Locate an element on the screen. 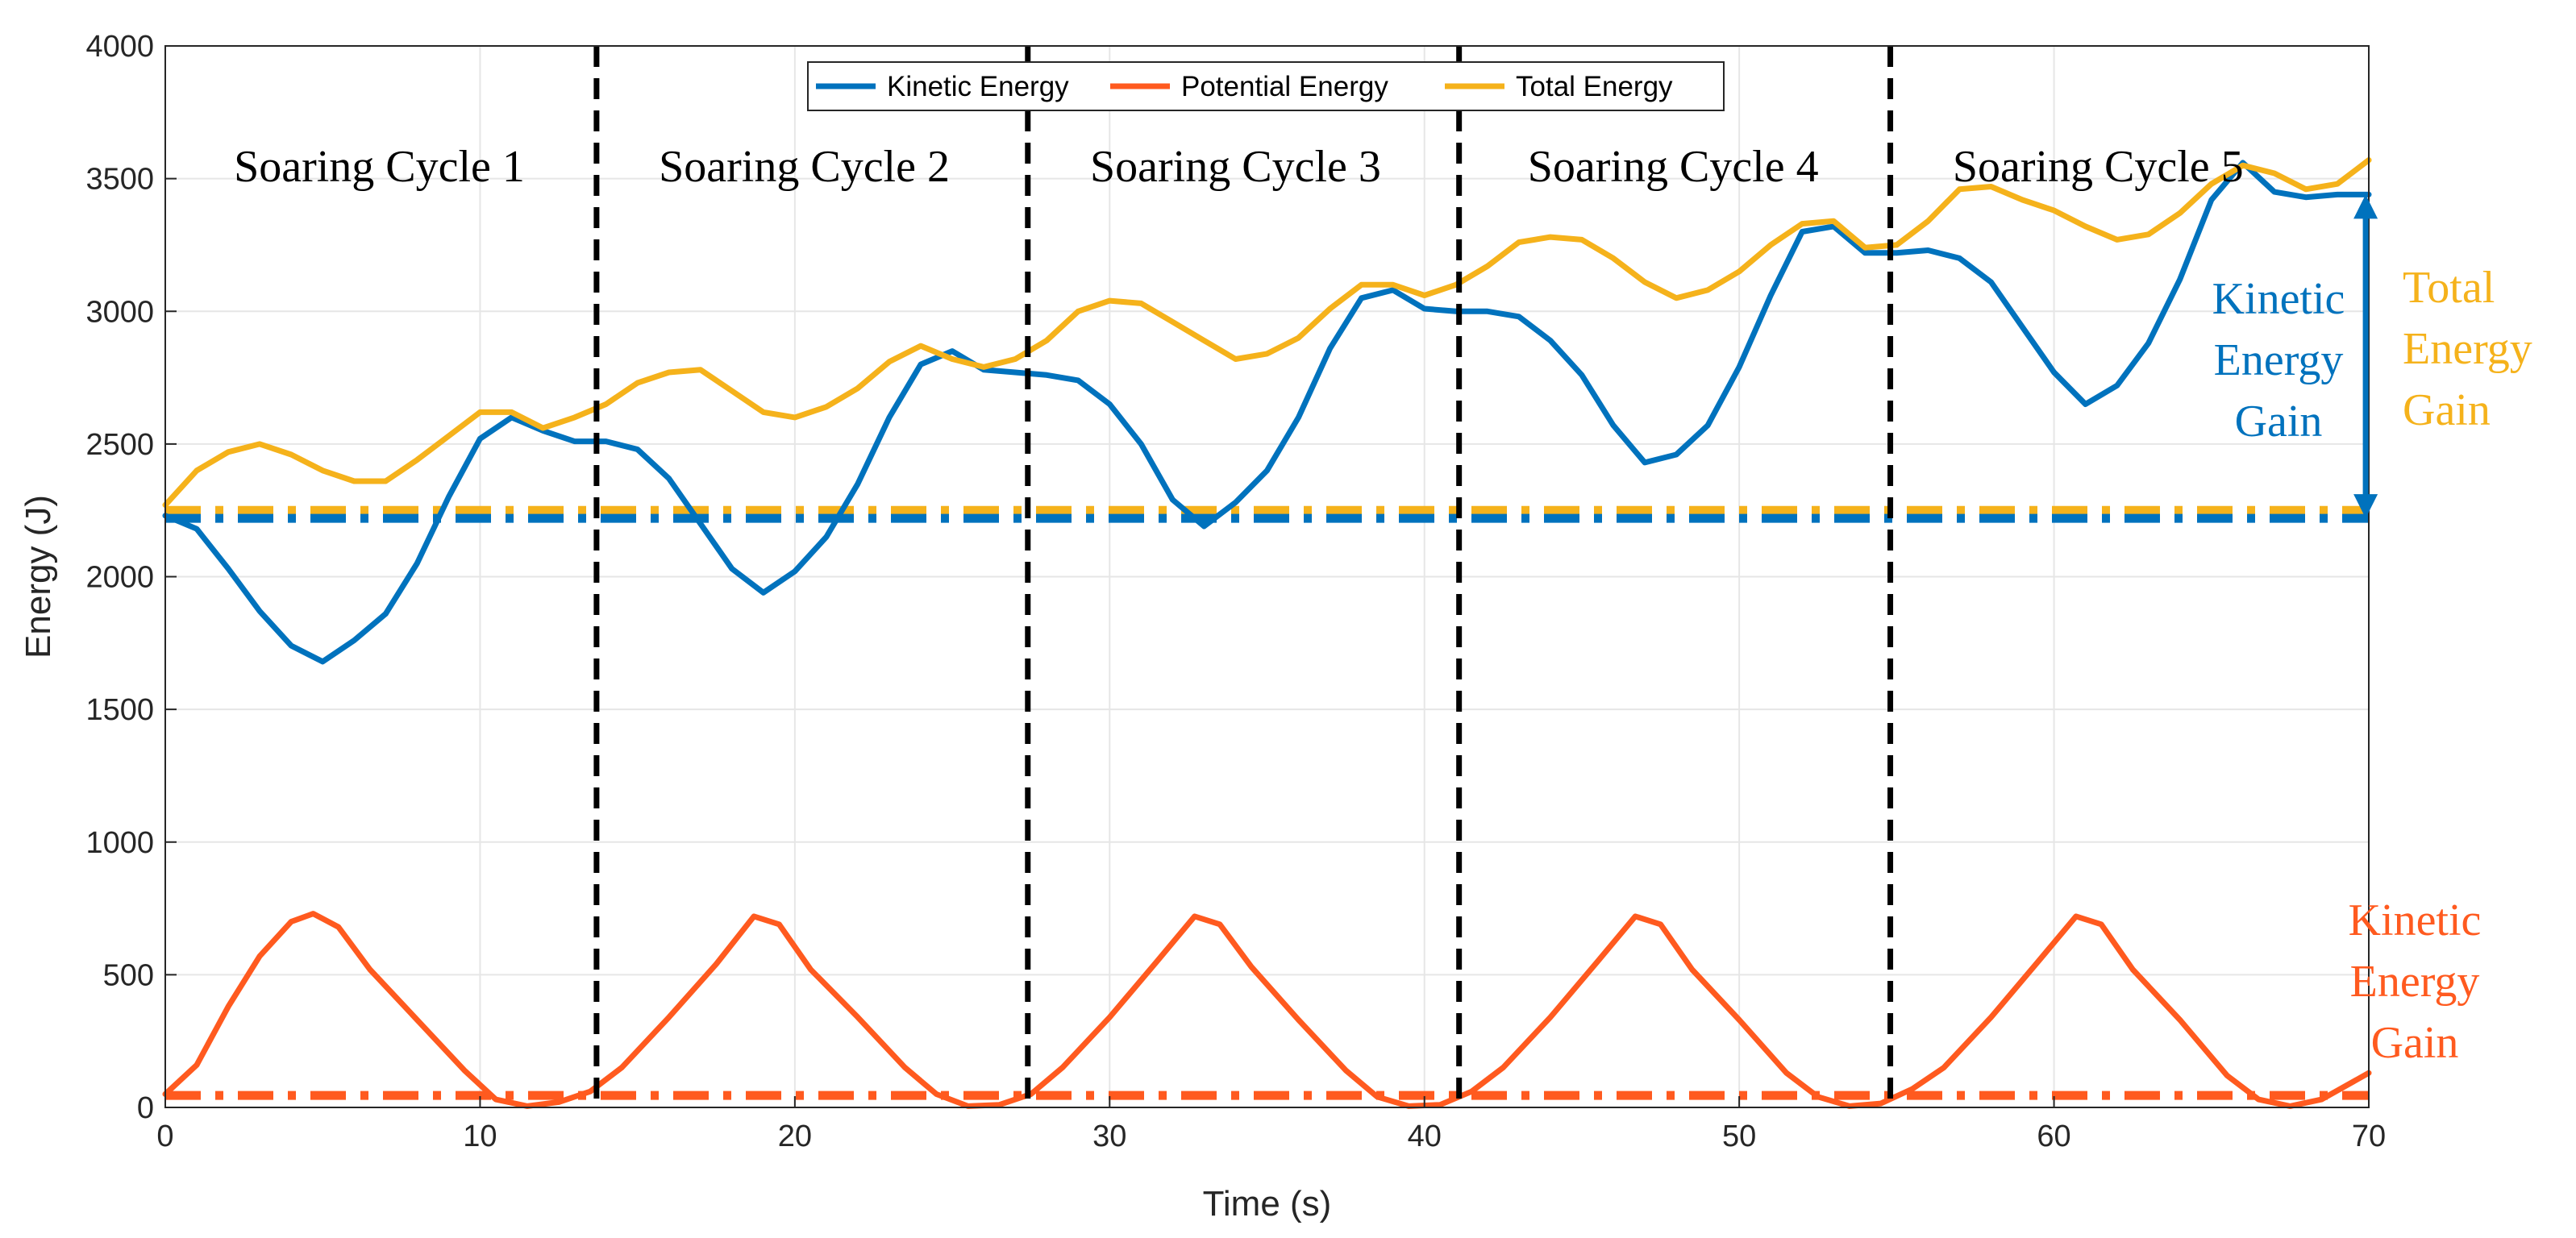  y-tick-label: 2500 is located at coordinates (120, 445).